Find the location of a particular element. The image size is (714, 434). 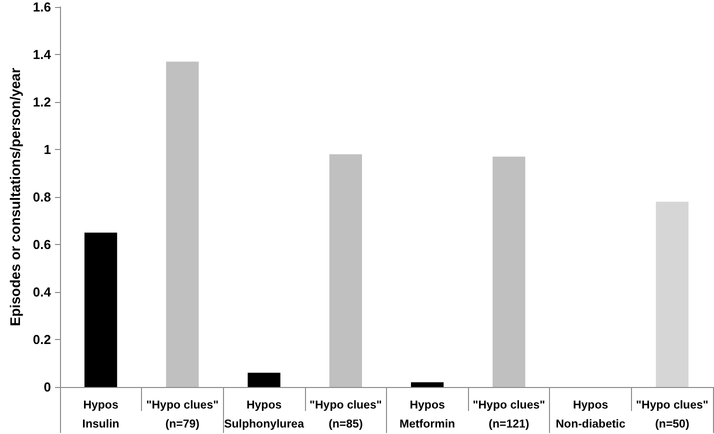

x-tick-label: "Hypo clues" (n=85) is located at coordinates (346, 415).